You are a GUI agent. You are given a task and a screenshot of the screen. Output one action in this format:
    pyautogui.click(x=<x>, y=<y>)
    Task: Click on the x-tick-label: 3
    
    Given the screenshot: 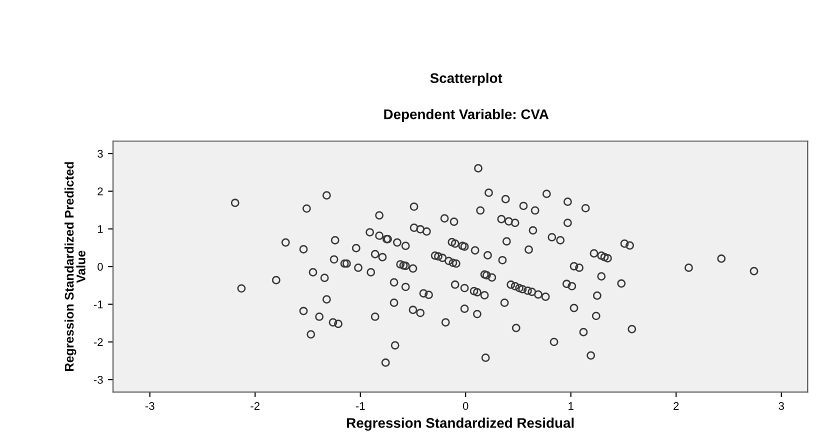 What is the action you would take?
    pyautogui.click(x=781, y=406)
    